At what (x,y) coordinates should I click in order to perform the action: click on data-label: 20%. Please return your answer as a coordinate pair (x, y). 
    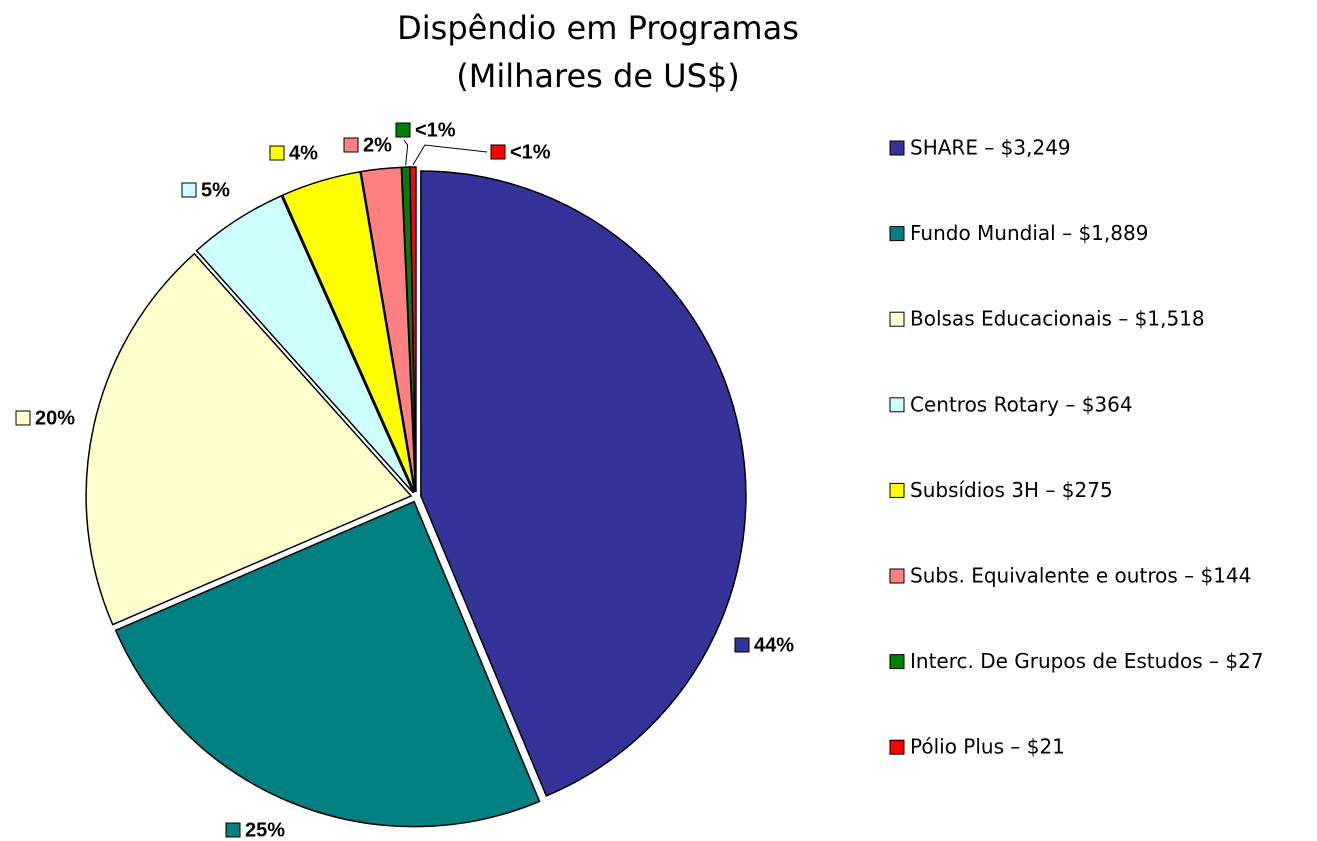
    Looking at the image, I should click on (55, 418).